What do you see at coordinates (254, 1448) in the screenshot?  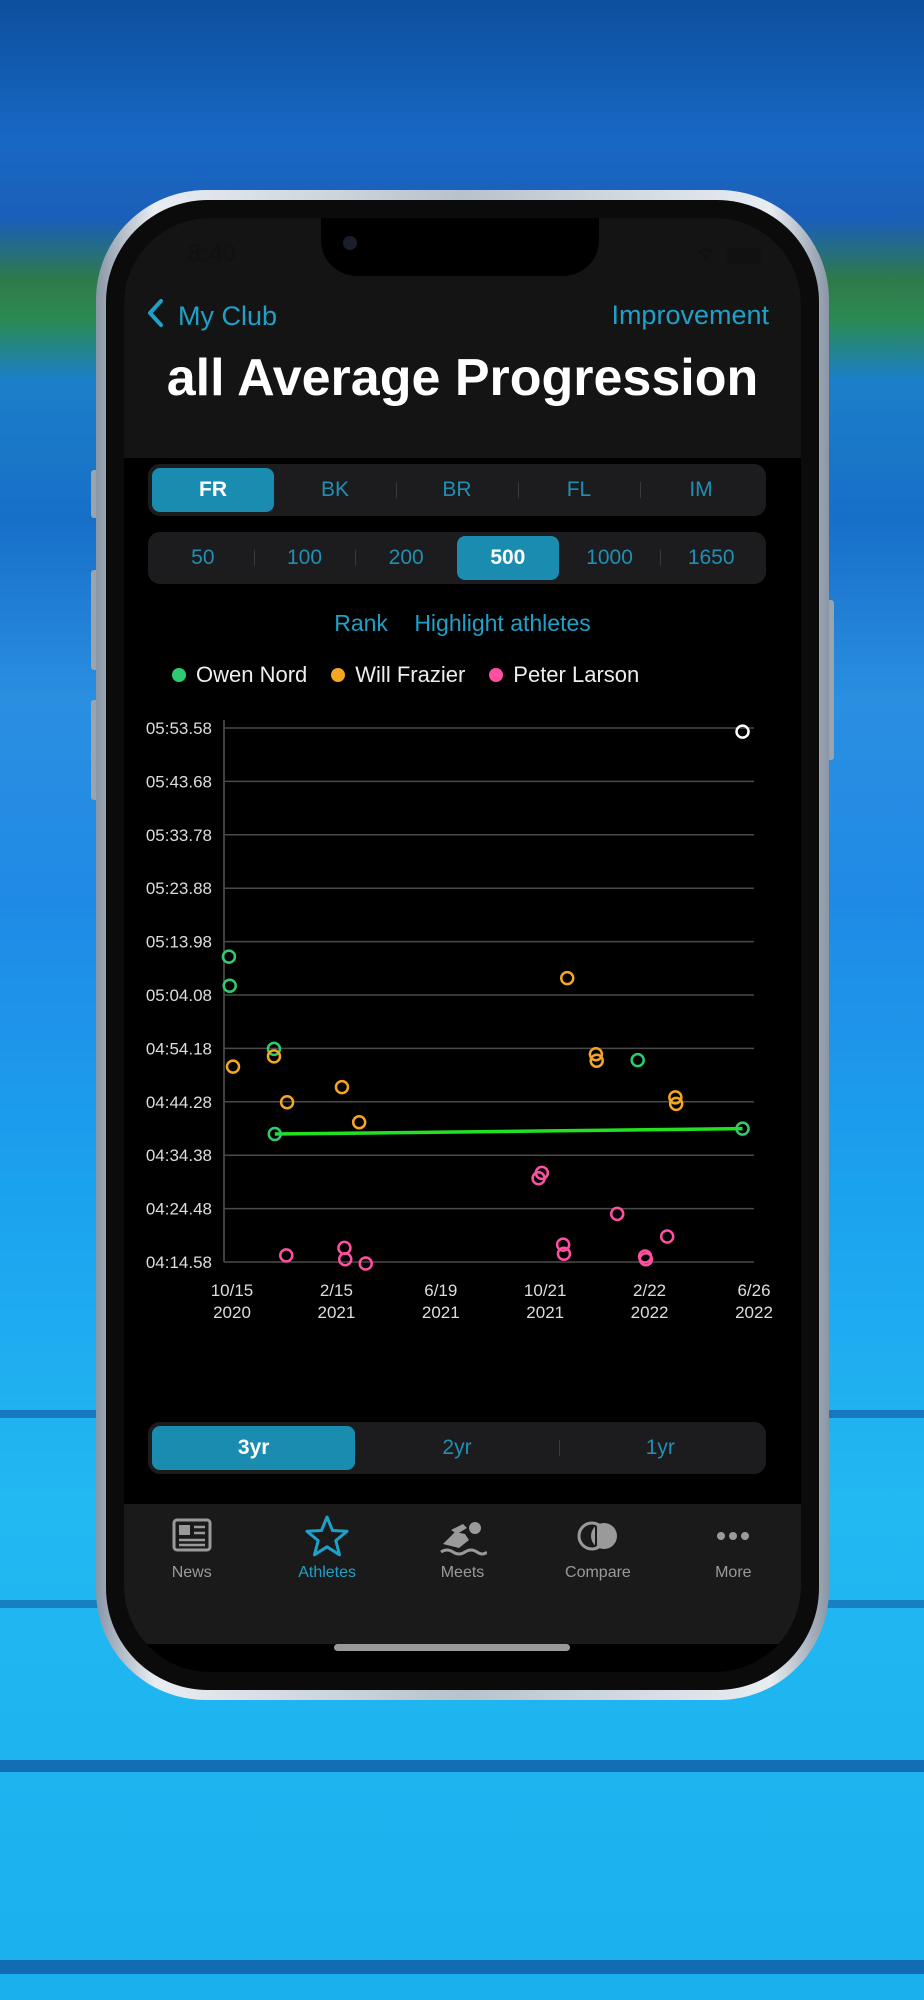 I see `range-option-3yr: 3yr` at bounding box center [254, 1448].